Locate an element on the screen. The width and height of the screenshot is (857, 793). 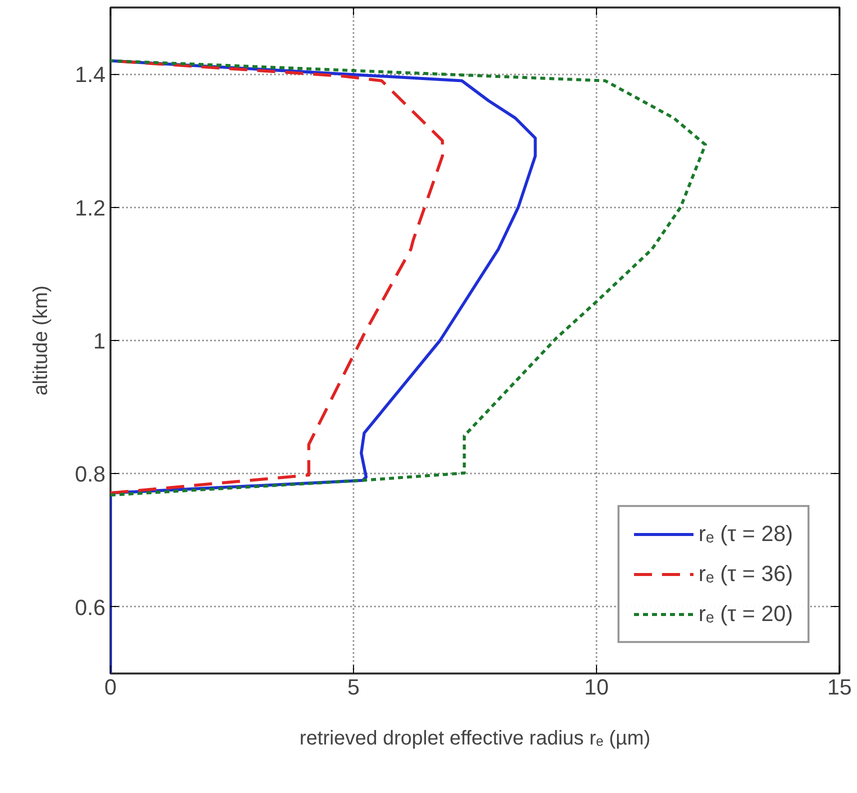
x-tick-label: 0 is located at coordinates (110, 687).